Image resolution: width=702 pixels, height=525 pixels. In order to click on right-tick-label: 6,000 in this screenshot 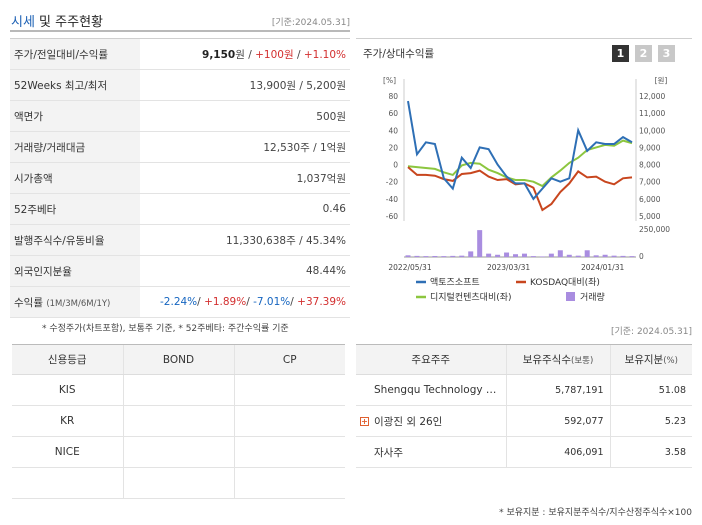, I will do `click(650, 199)`.